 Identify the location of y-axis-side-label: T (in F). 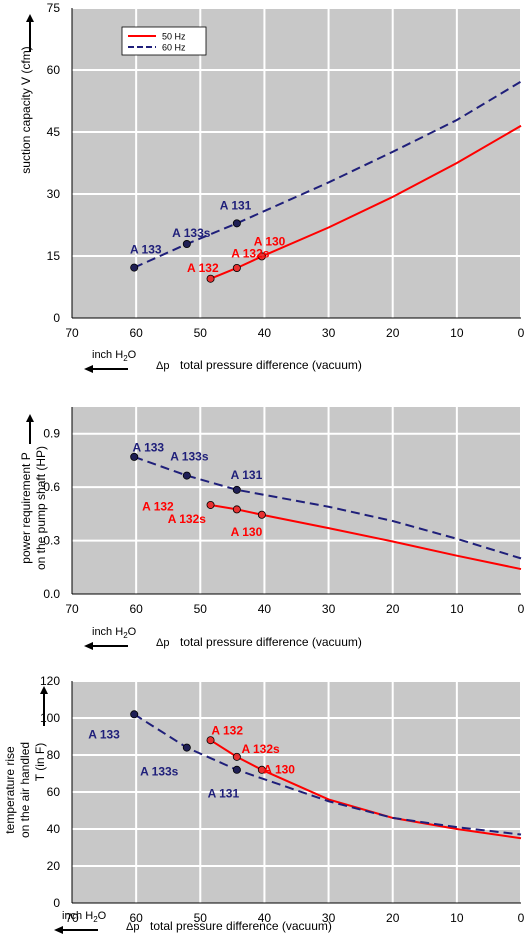
(40, 762).